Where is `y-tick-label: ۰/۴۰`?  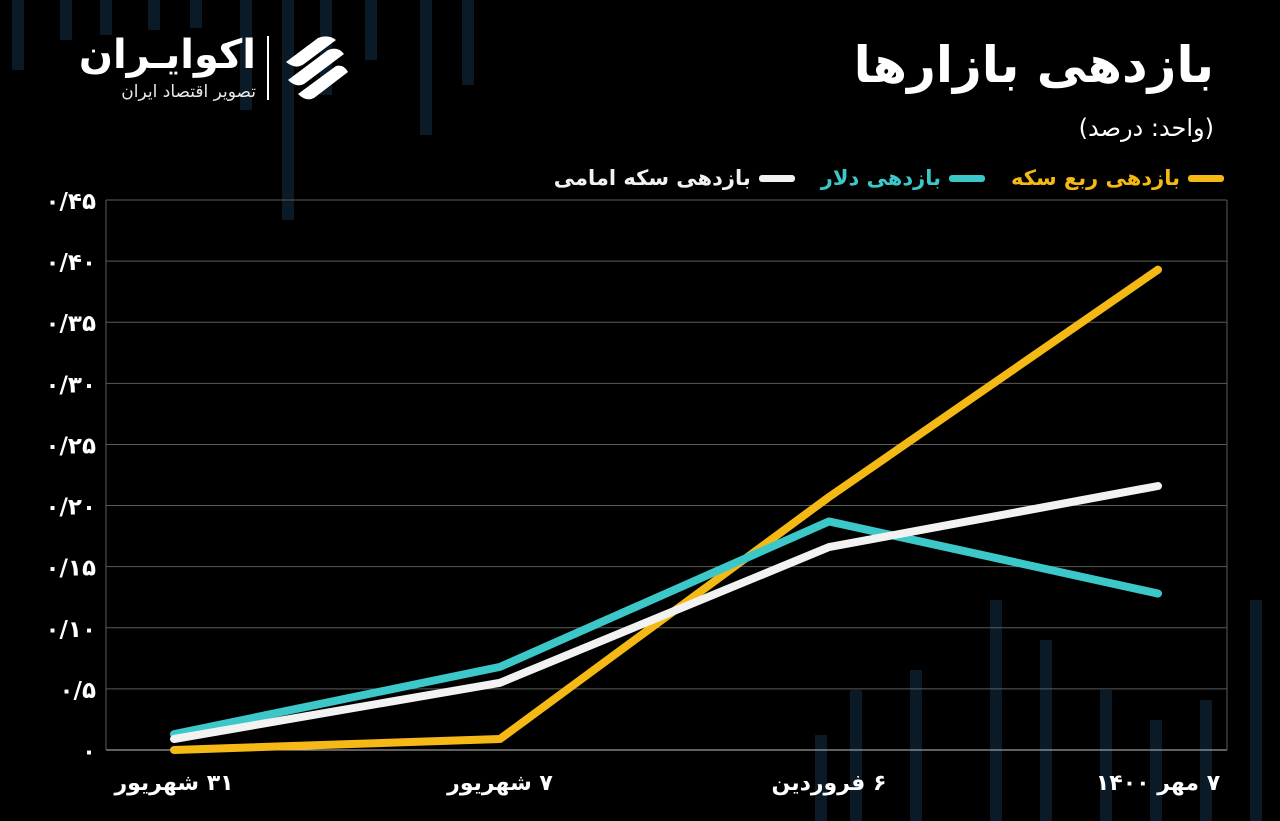
y-tick-label: ۰/۴۰ is located at coordinates (70, 263).